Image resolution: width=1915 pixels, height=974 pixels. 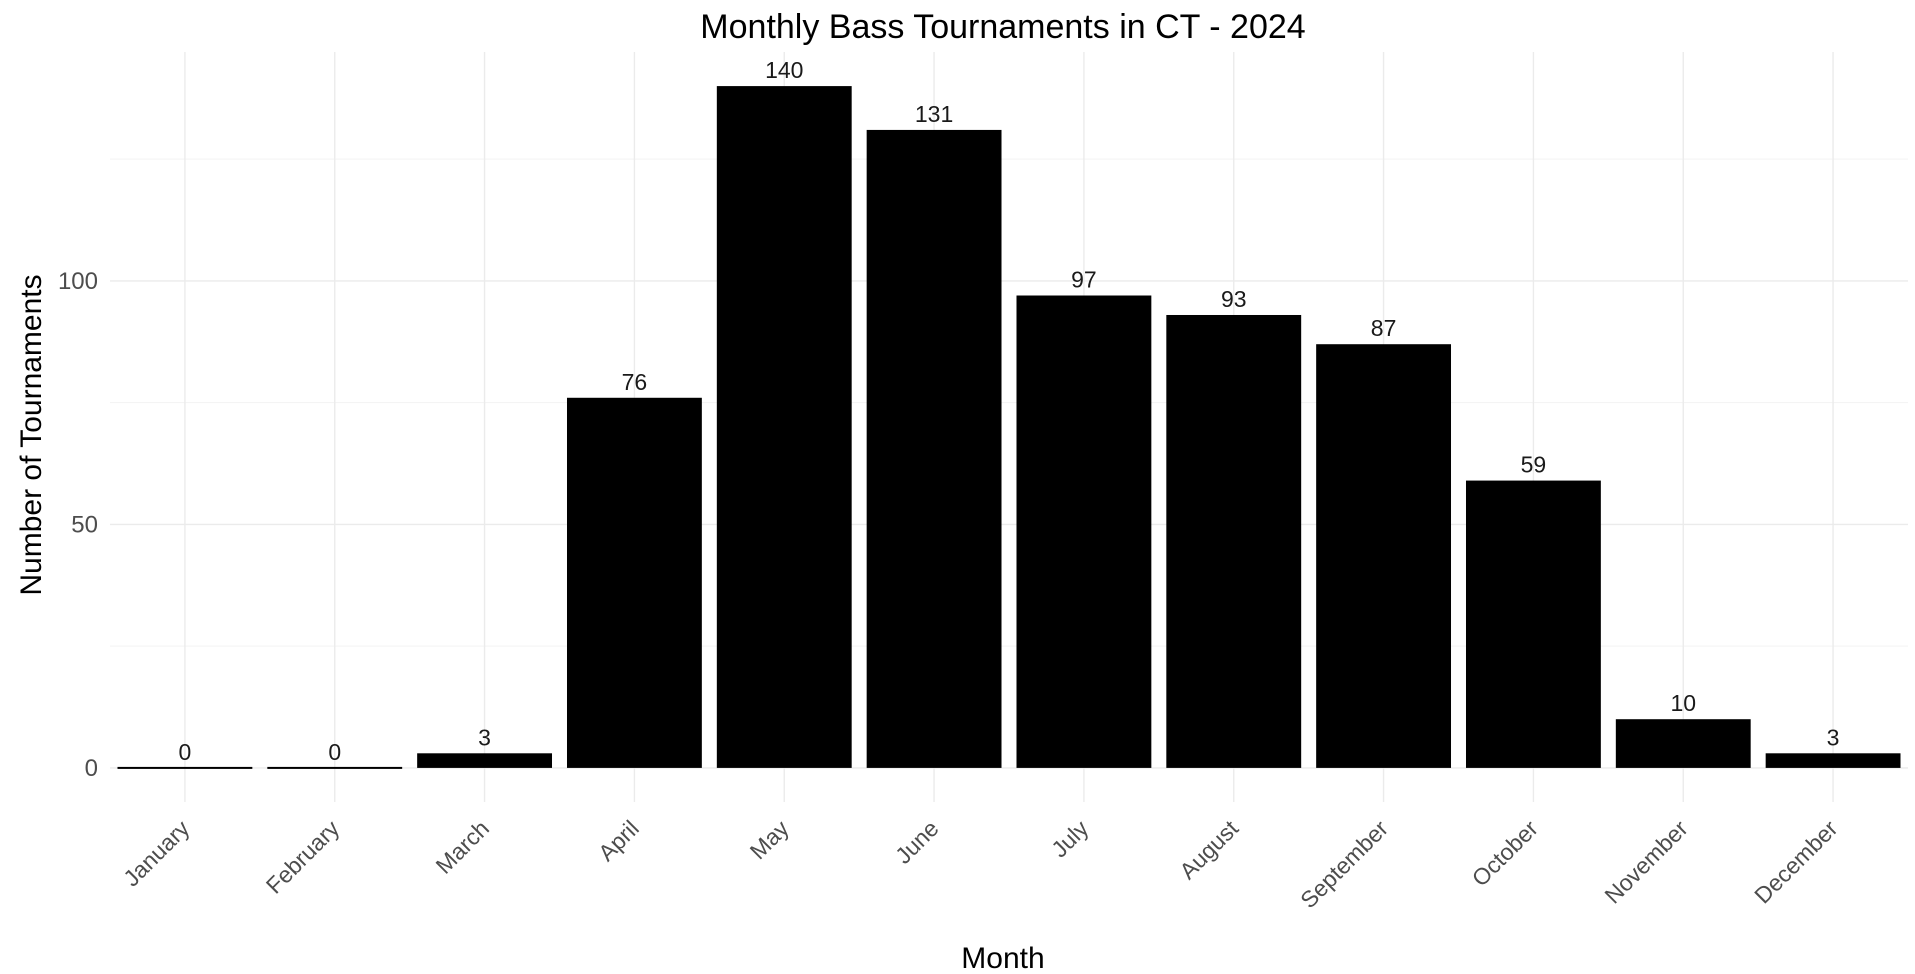 I want to click on x-tick-label: April, so click(x=618, y=840).